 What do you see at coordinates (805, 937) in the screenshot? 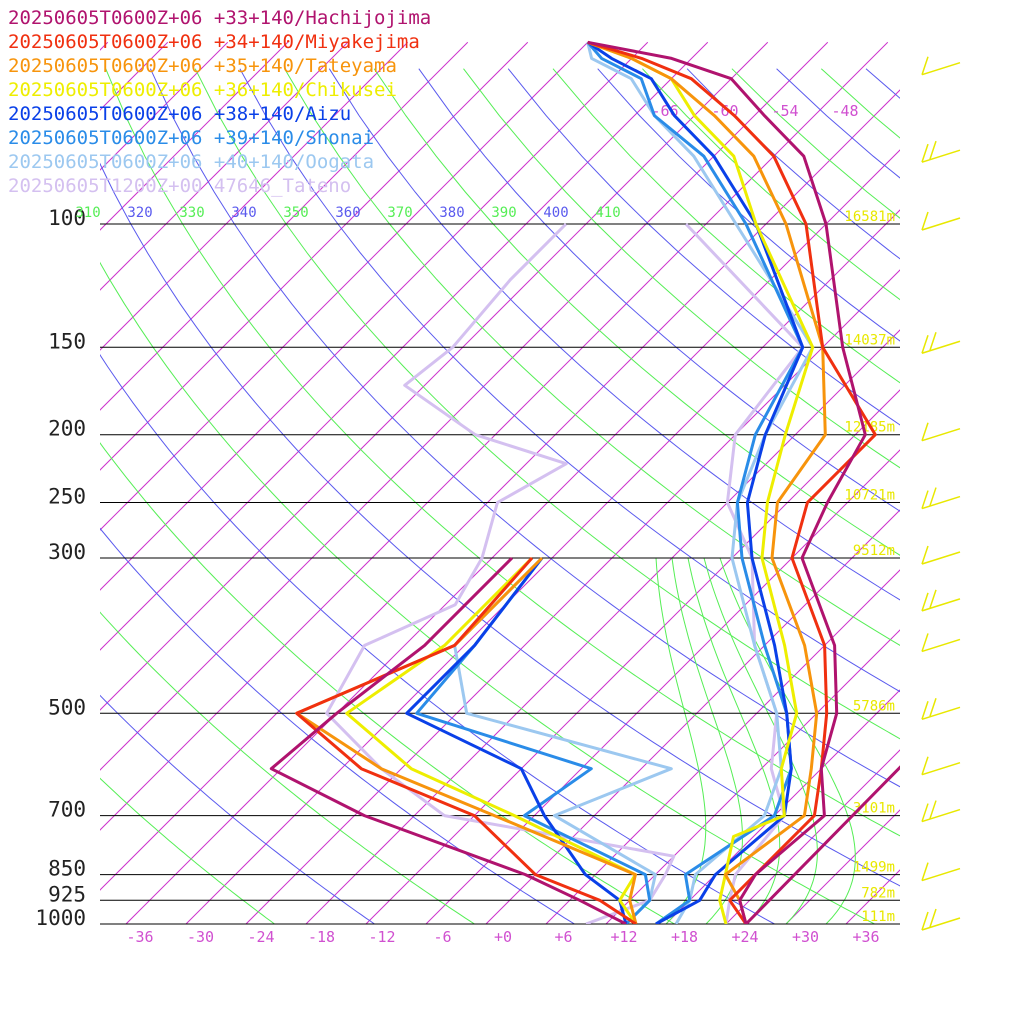
I see `temperature-tick-label: +30` at bounding box center [805, 937].